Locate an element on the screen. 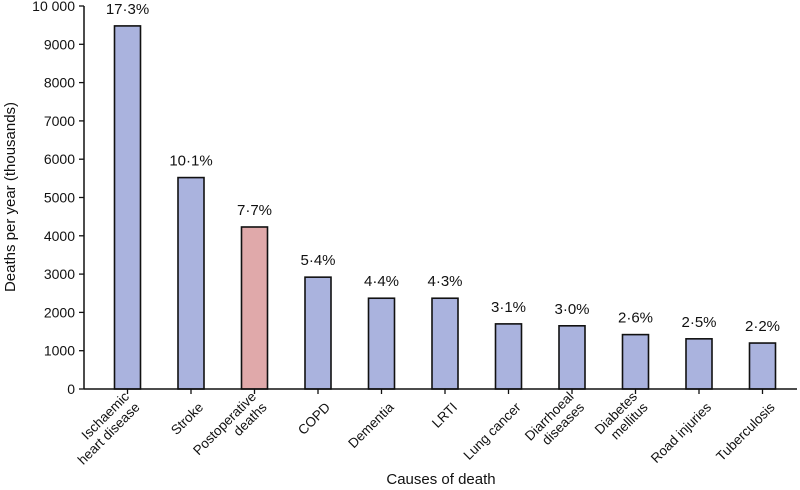  x-tick-label: Road injuries is located at coordinates (681, 432).